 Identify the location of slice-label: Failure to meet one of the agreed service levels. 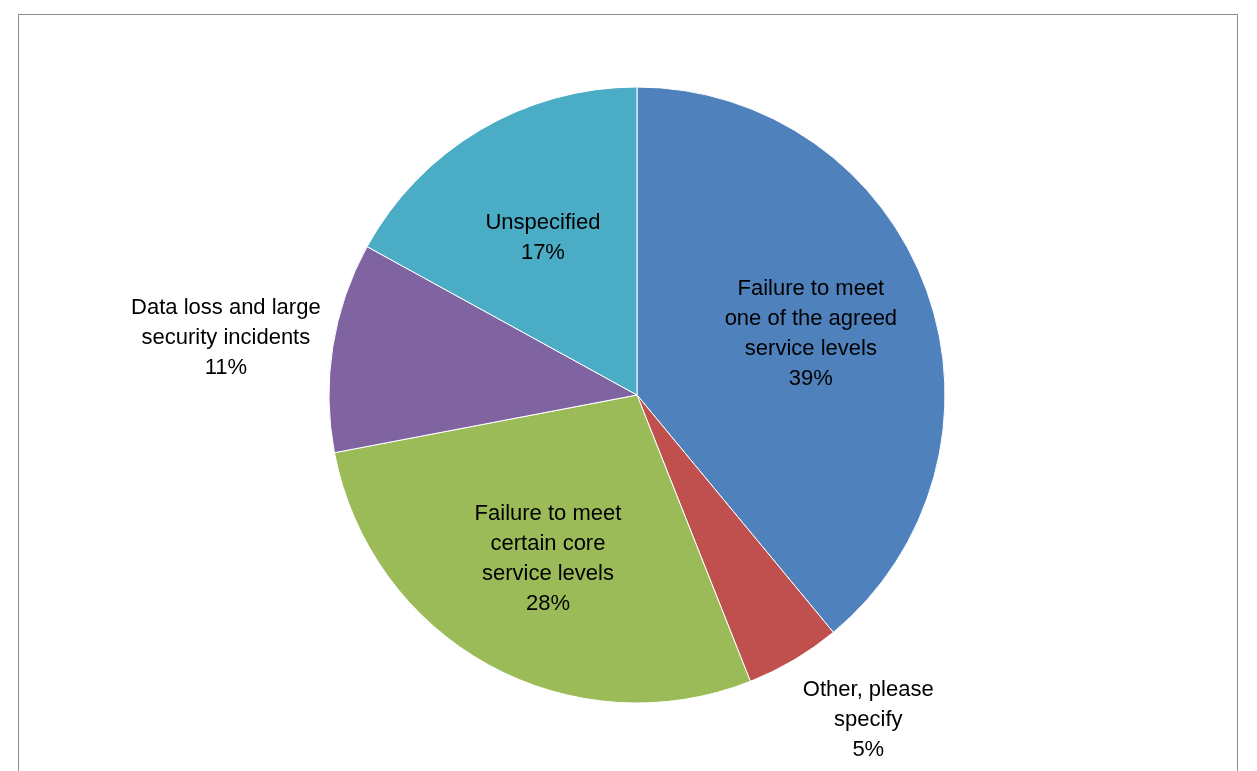
(811, 317).